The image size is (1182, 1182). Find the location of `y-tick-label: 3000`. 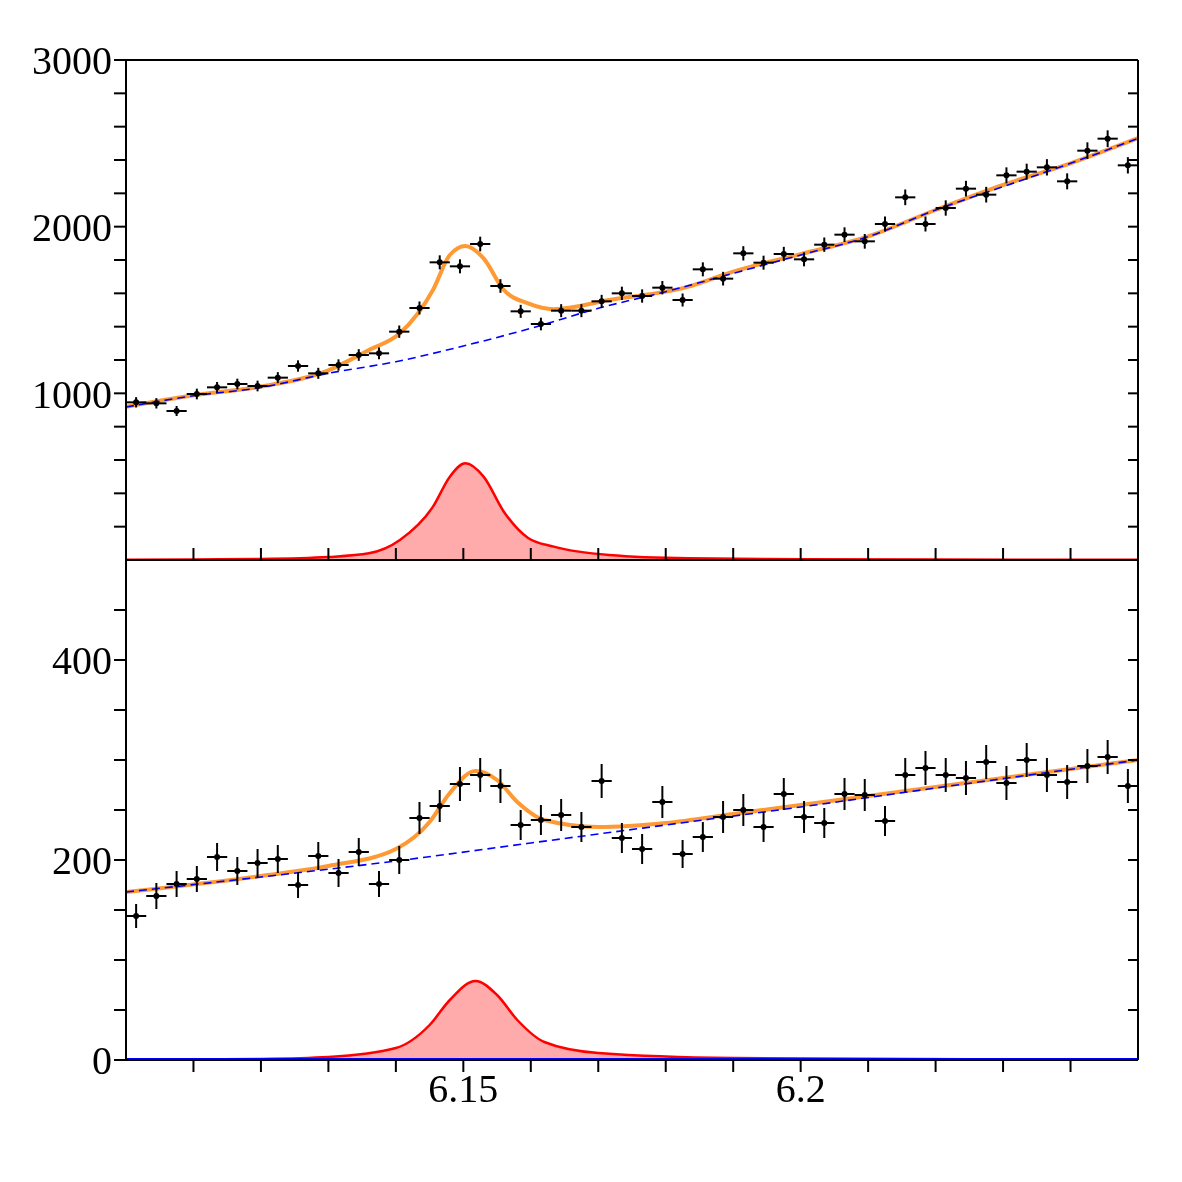

y-tick-label: 3000 is located at coordinates (72, 61).